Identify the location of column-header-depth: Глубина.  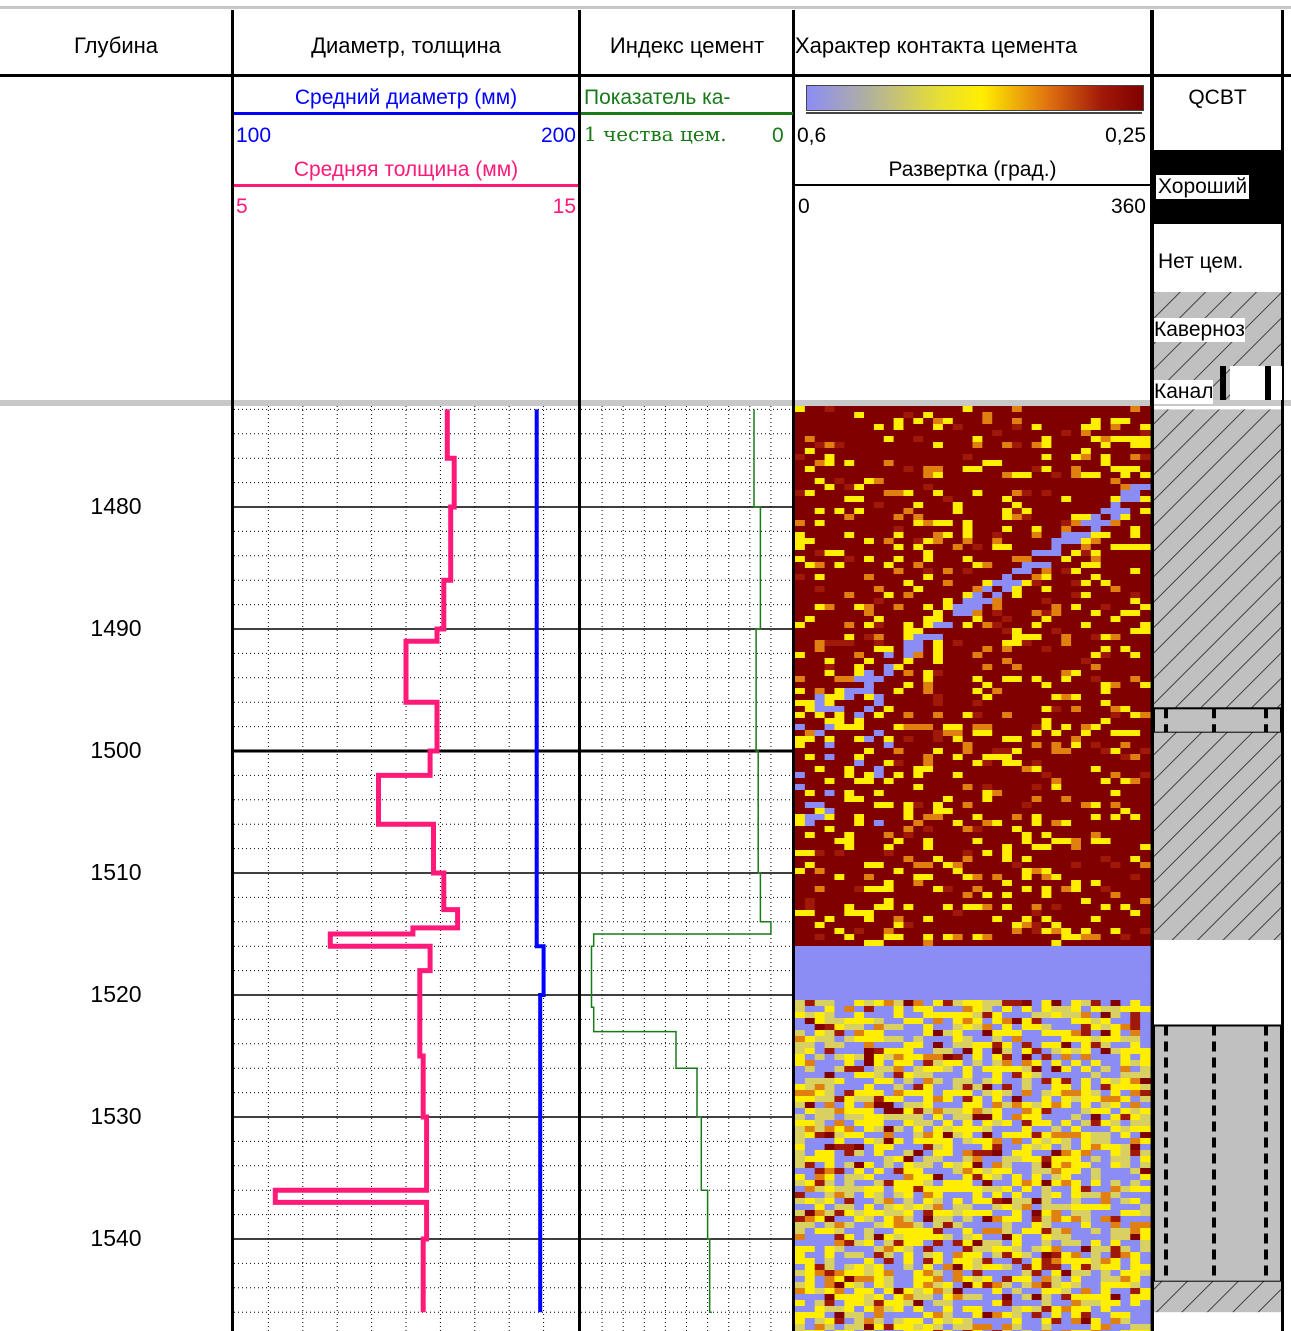
(116, 45).